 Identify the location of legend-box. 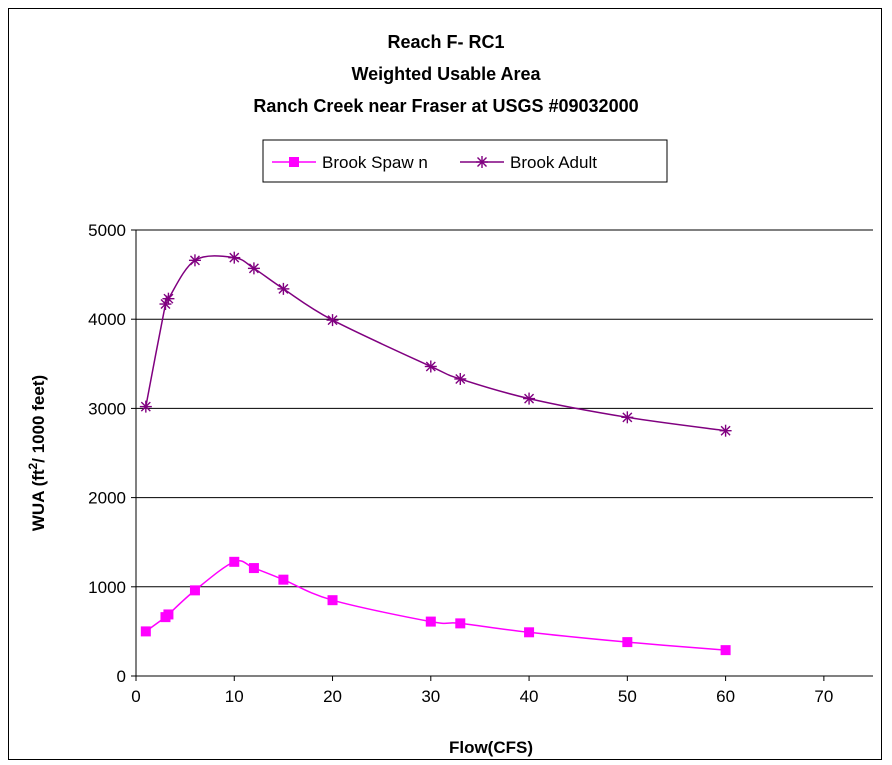
(465, 161).